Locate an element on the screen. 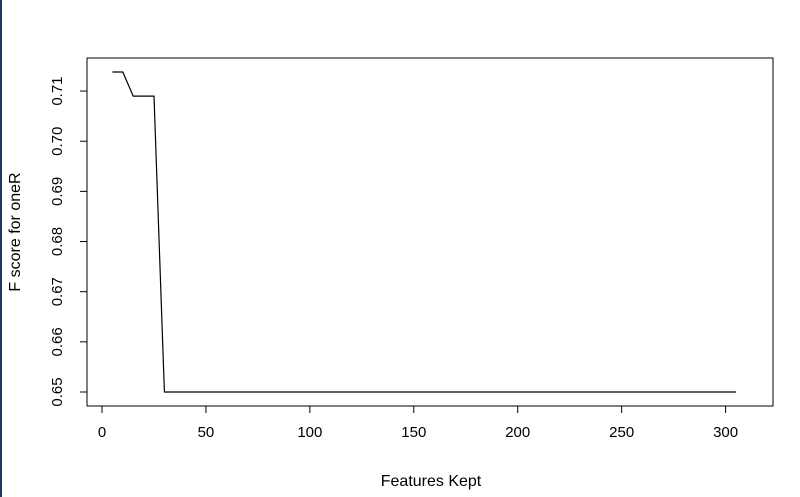 This screenshot has width=800, height=497. y-tick-label: 0.68 is located at coordinates (57, 241).